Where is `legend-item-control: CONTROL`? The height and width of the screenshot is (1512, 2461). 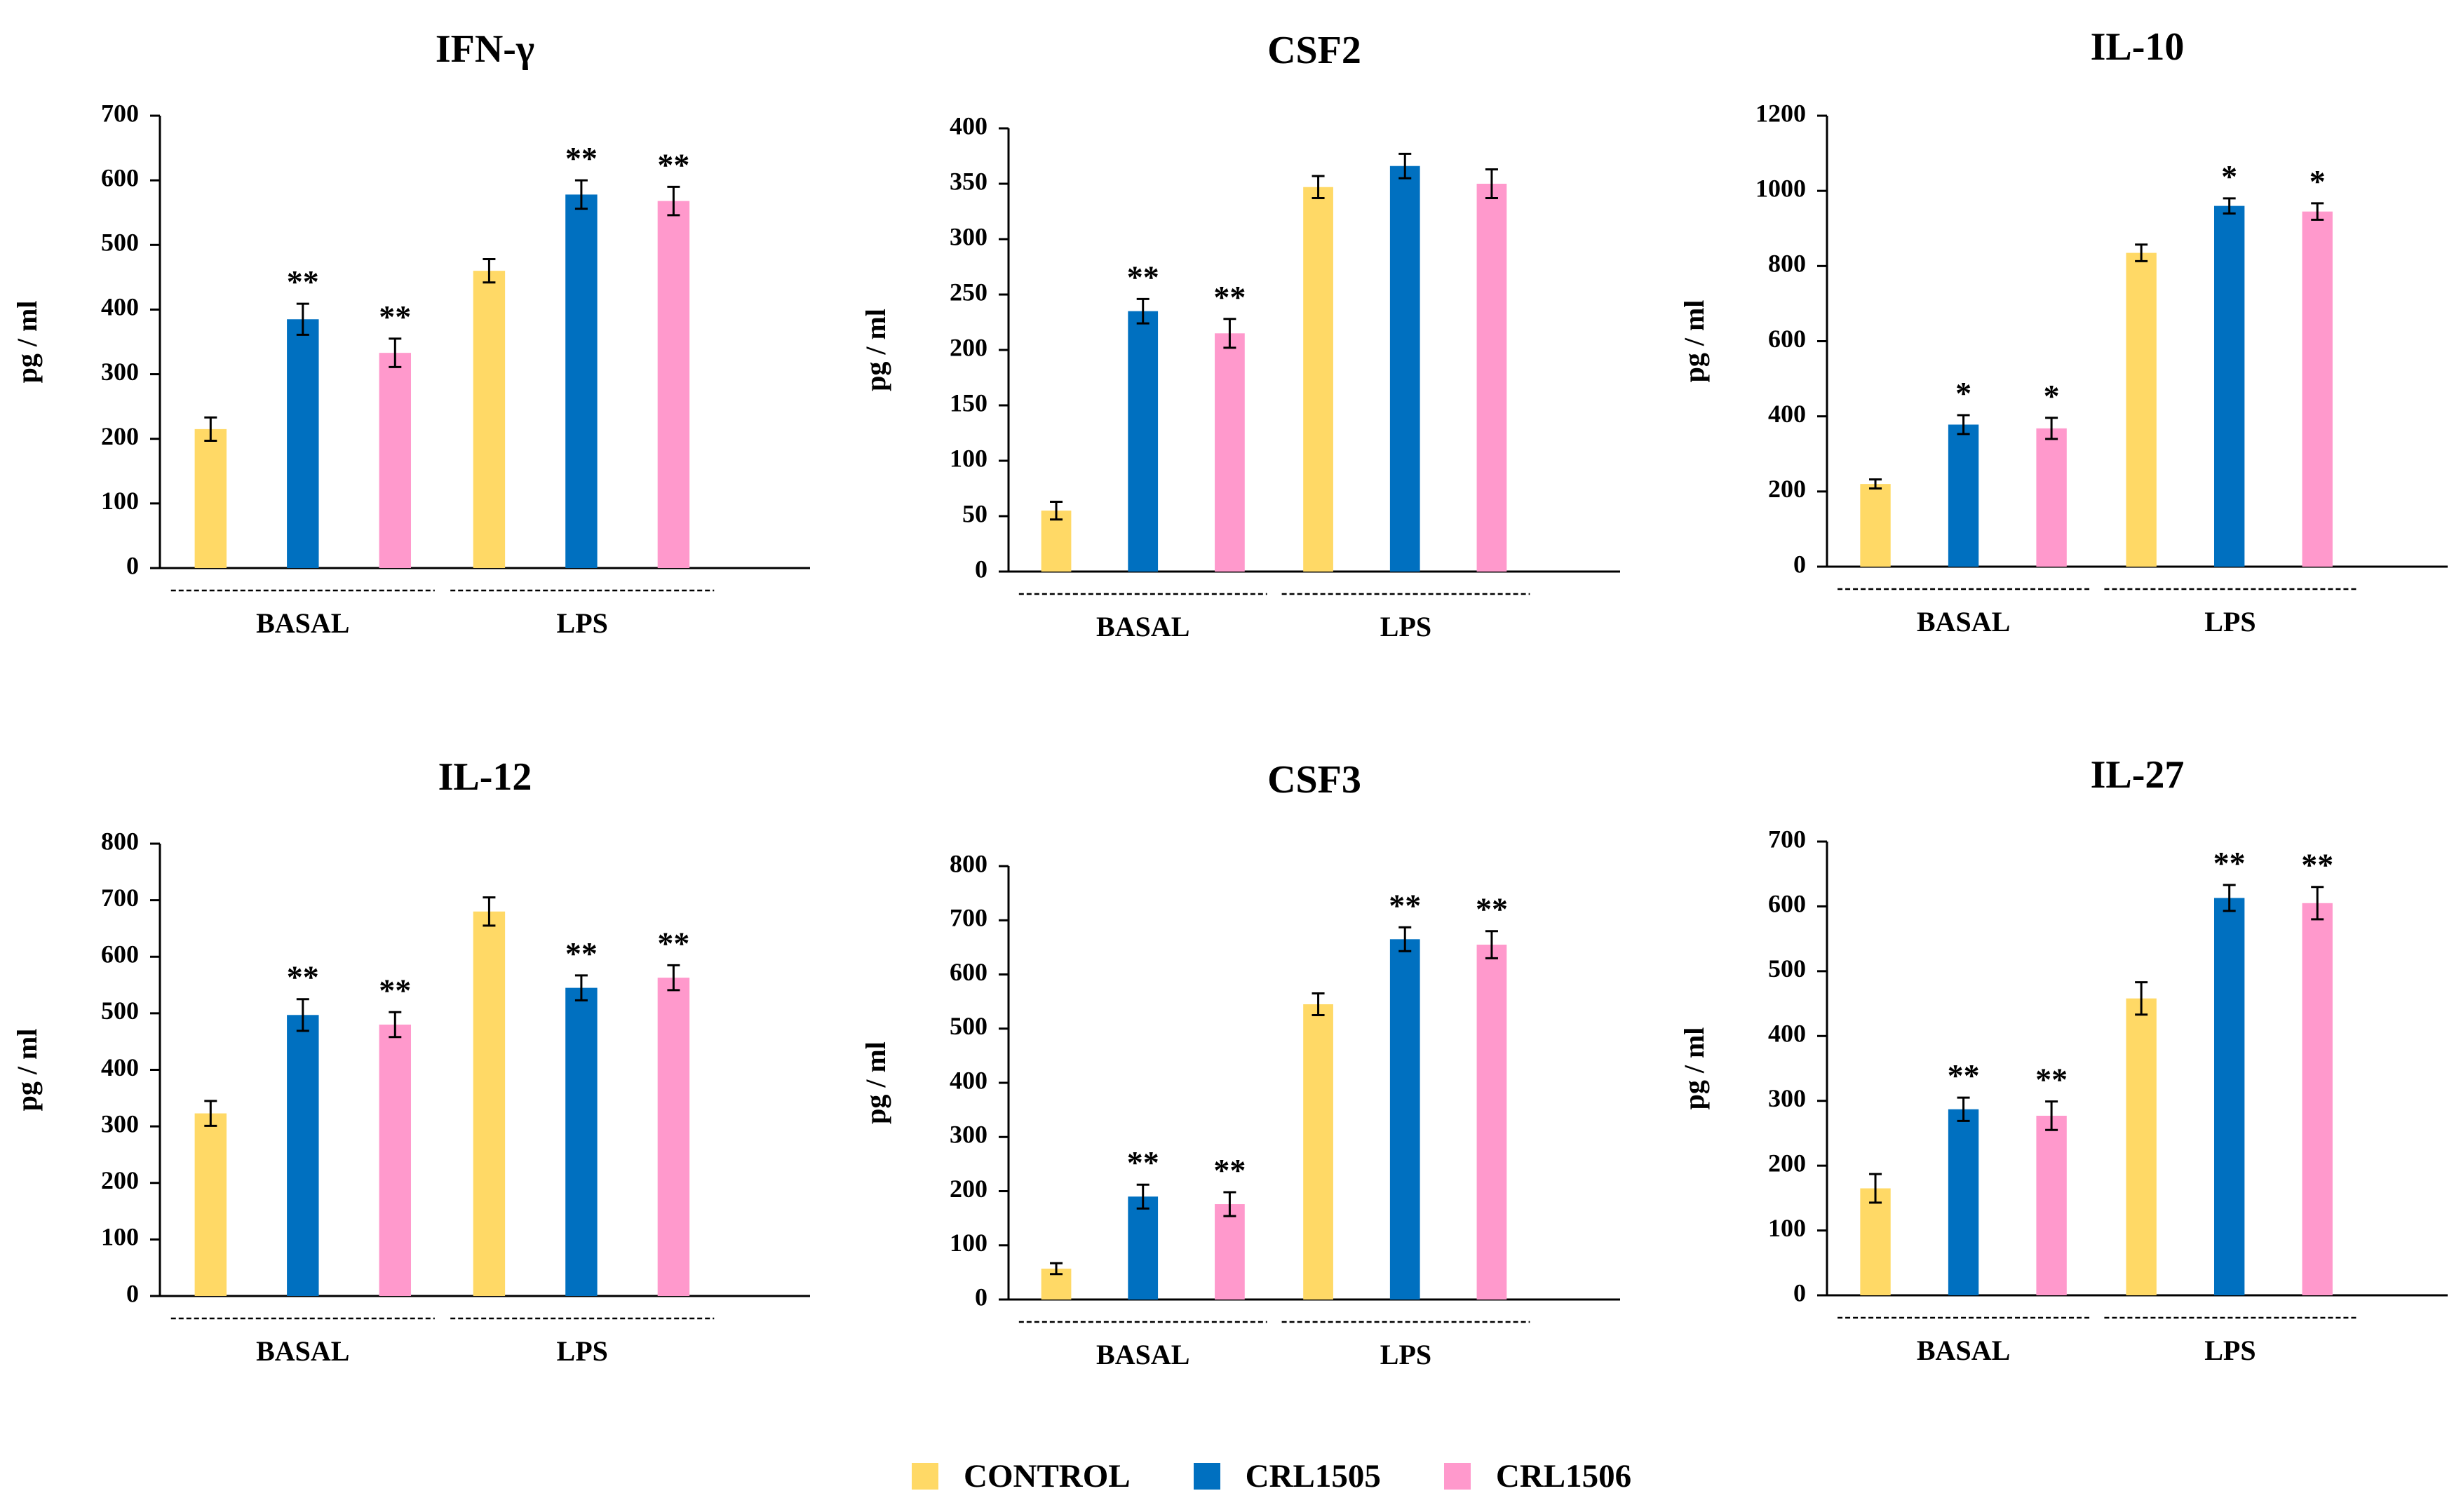
legend-item-control: CONTROL is located at coordinates (1021, 1476).